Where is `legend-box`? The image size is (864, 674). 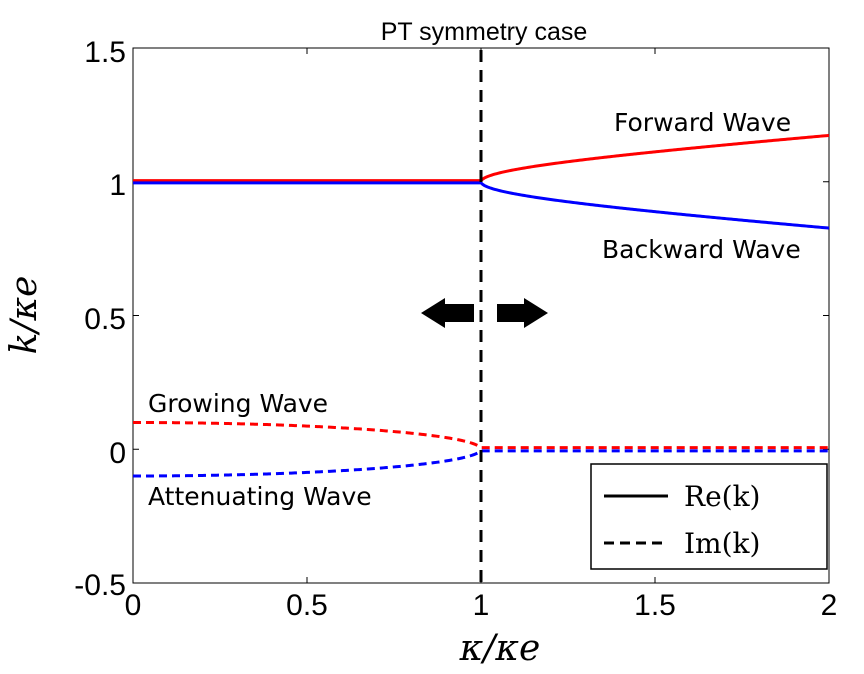 legend-box is located at coordinates (709, 516).